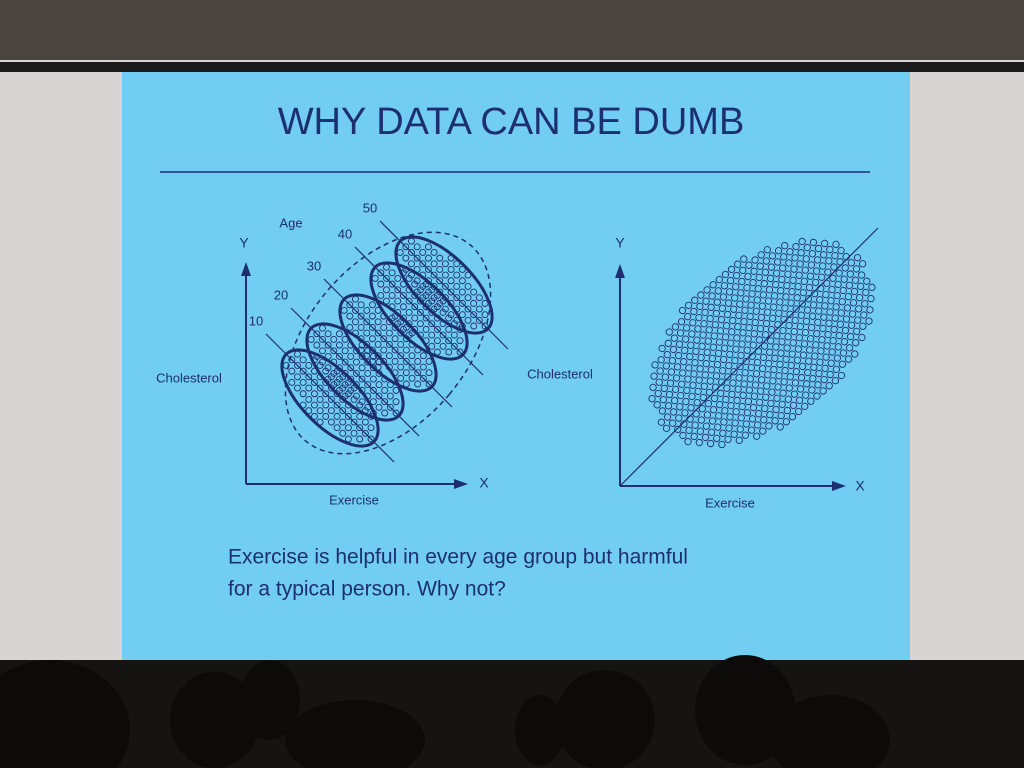 The image size is (1024, 768). I want to click on age-group, so click(444, 285).